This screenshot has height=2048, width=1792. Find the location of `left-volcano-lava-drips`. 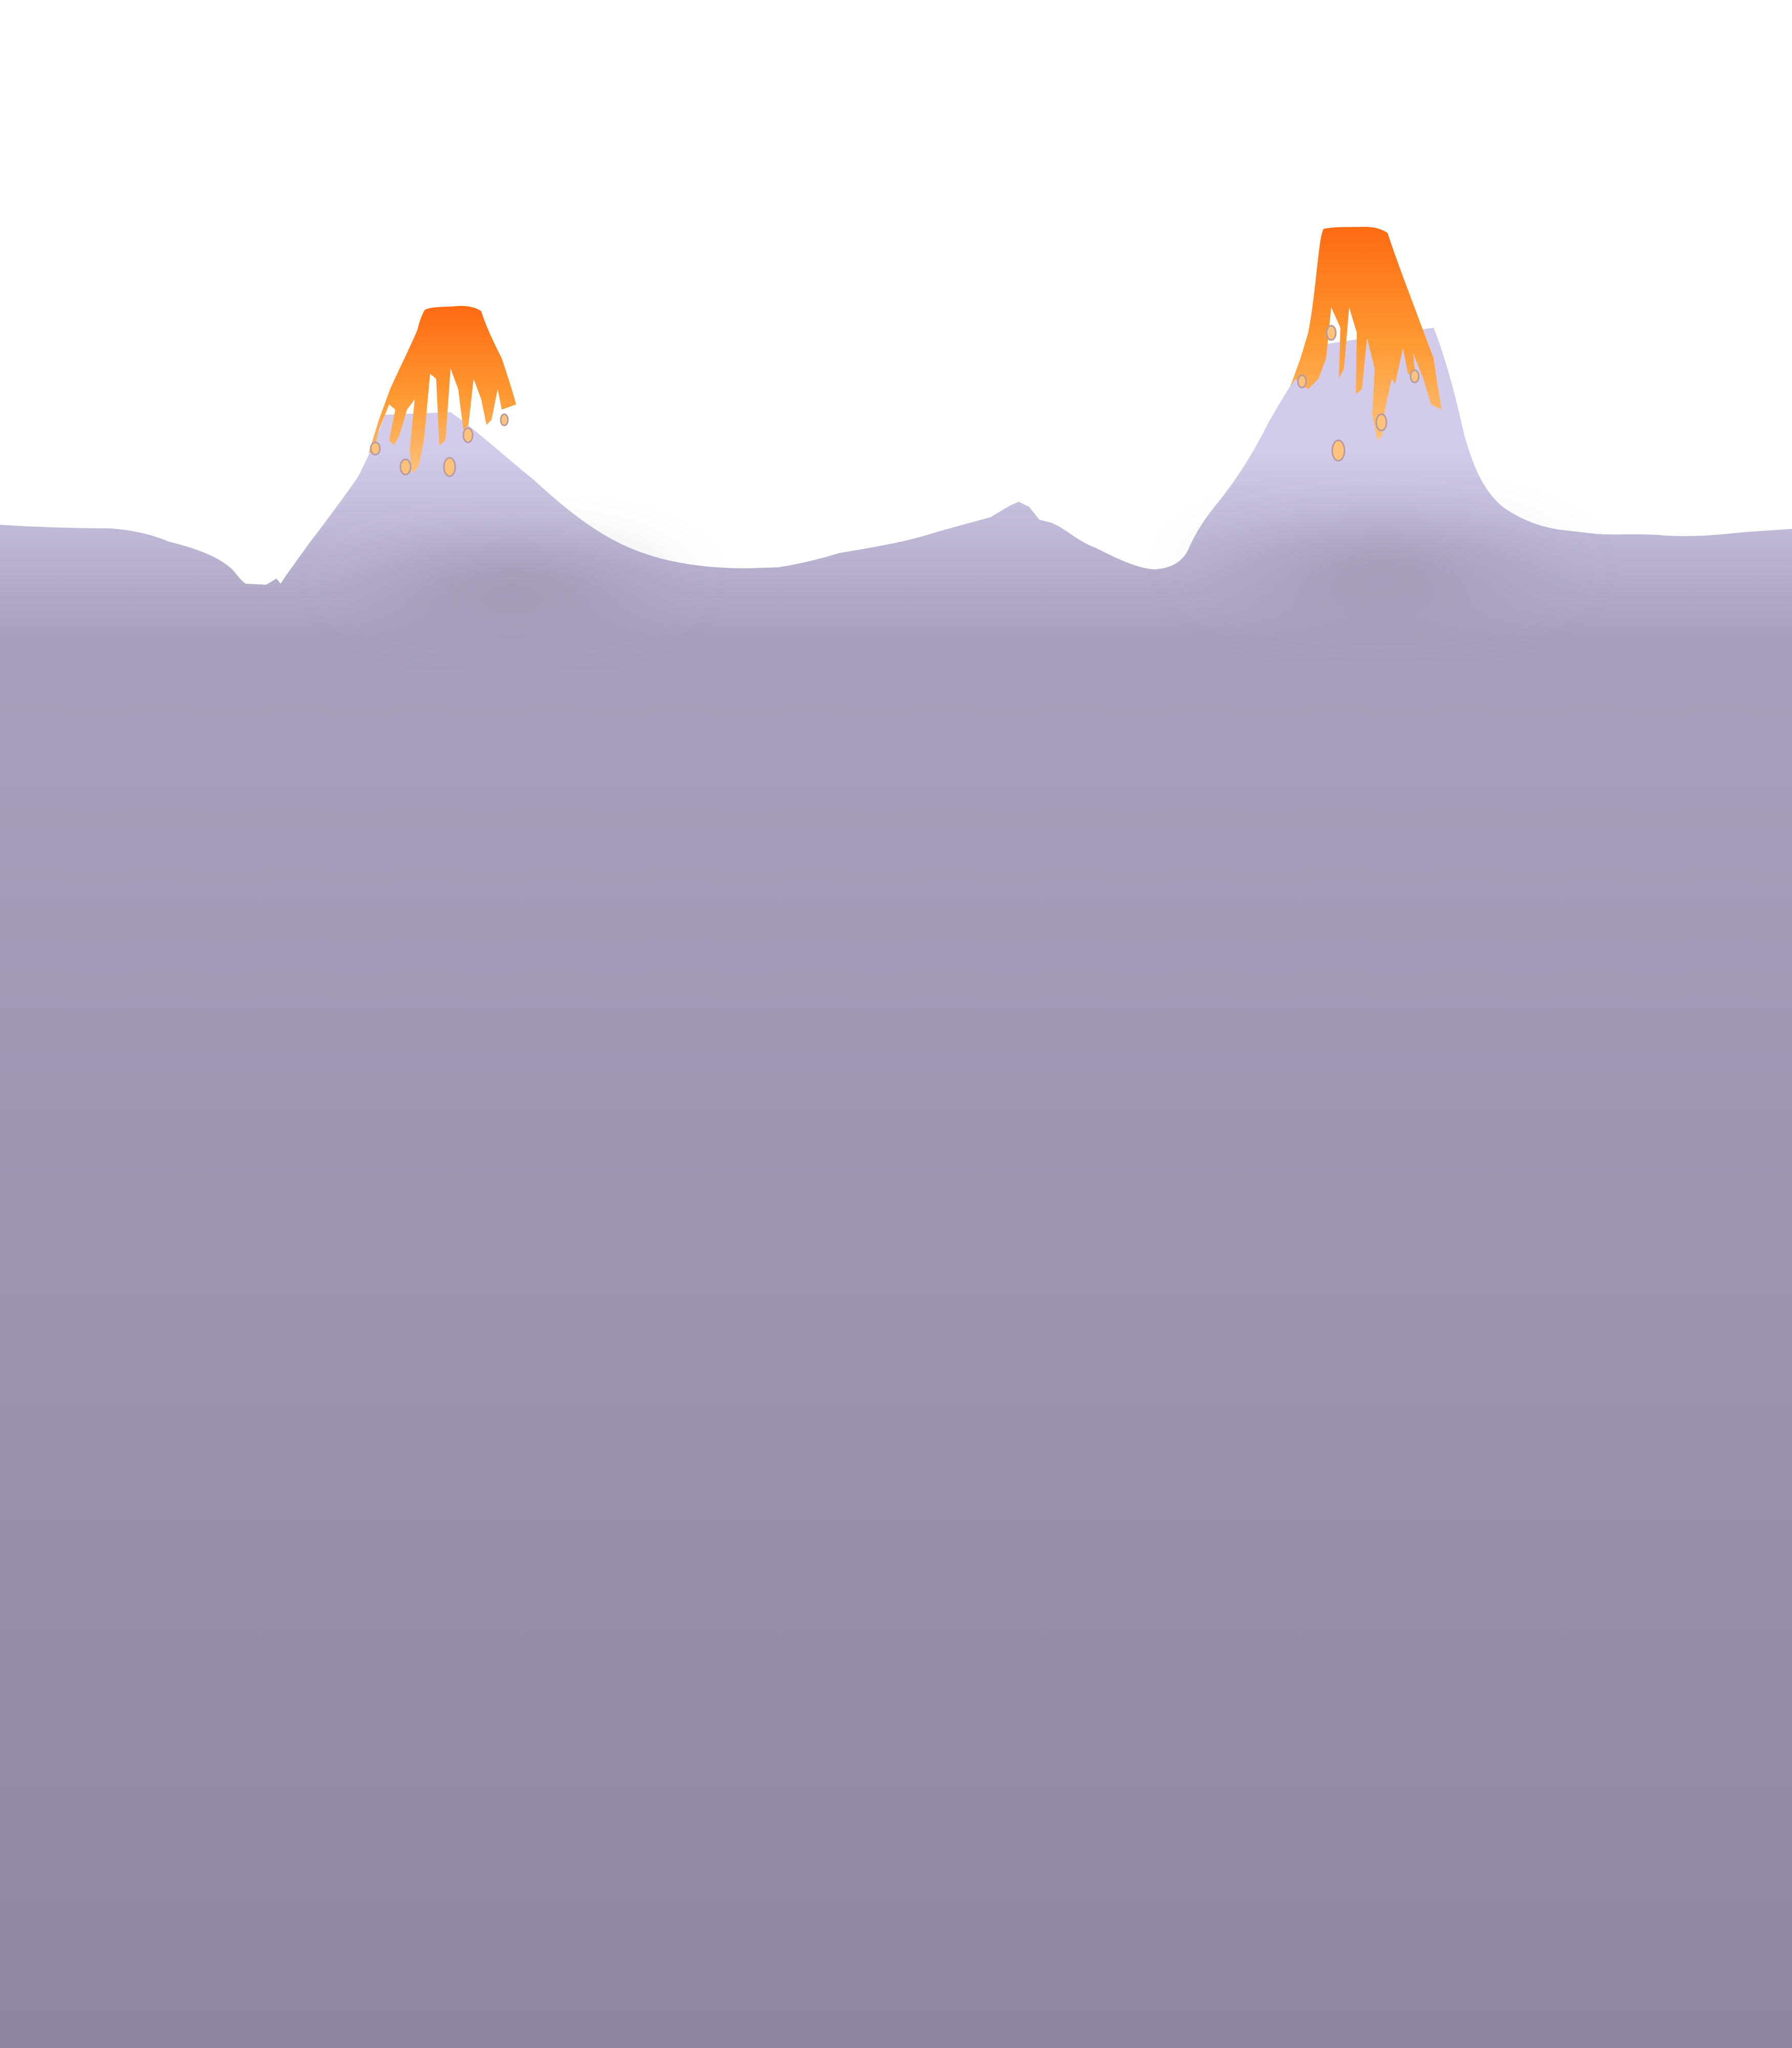

left-volcano-lava-drips is located at coordinates (439, 445).